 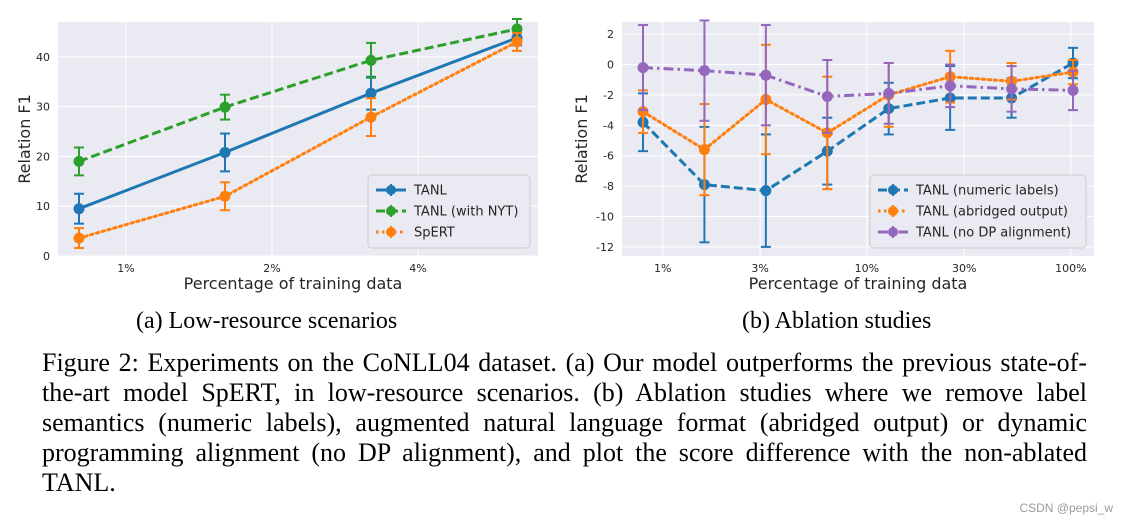 What do you see at coordinates (1070, 268) in the screenshot?
I see `x-tick-label: 100%` at bounding box center [1070, 268].